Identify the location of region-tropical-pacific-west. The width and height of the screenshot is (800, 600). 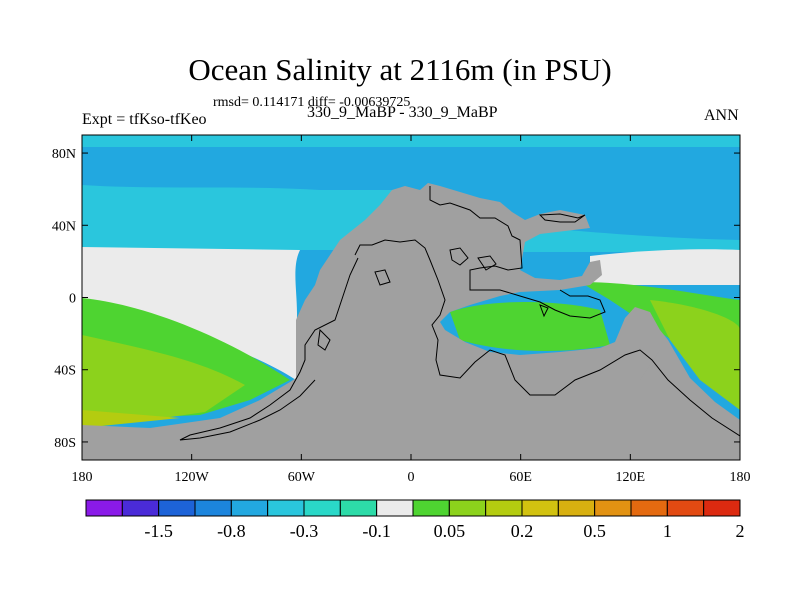
(191, 313).